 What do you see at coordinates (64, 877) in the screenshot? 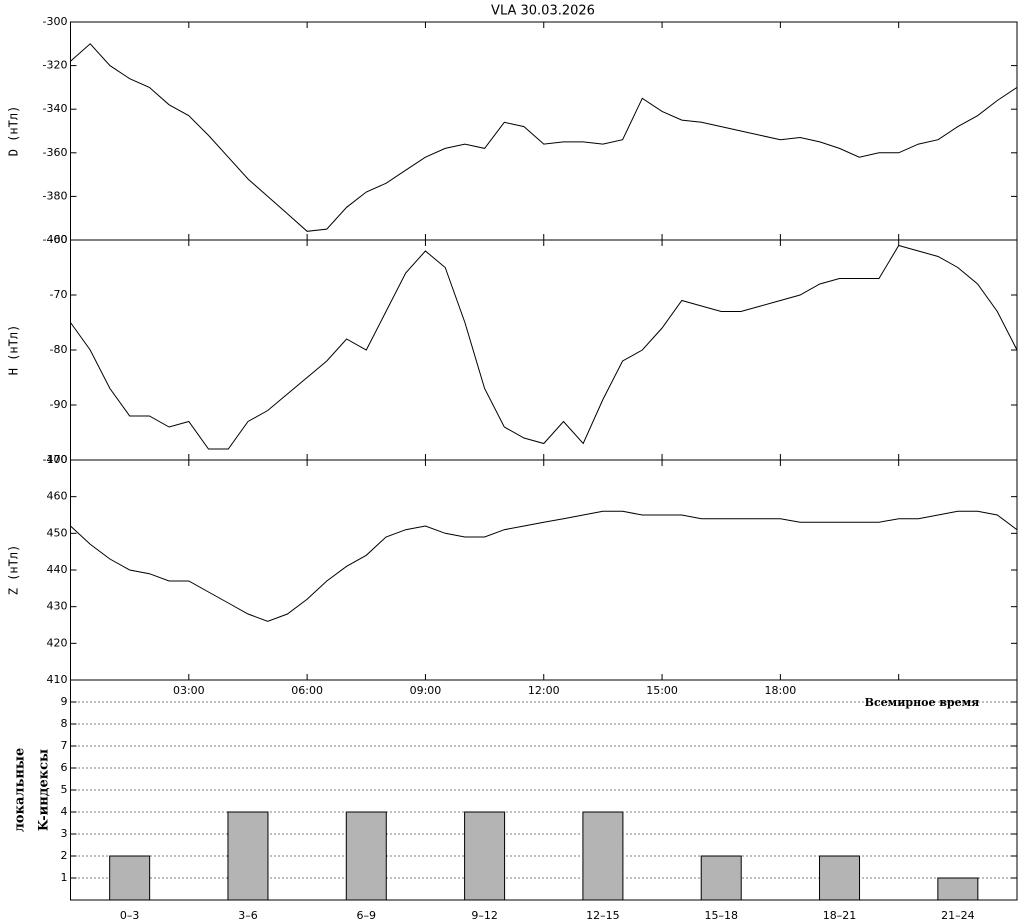
I see `y-tick-label: 1` at bounding box center [64, 877].